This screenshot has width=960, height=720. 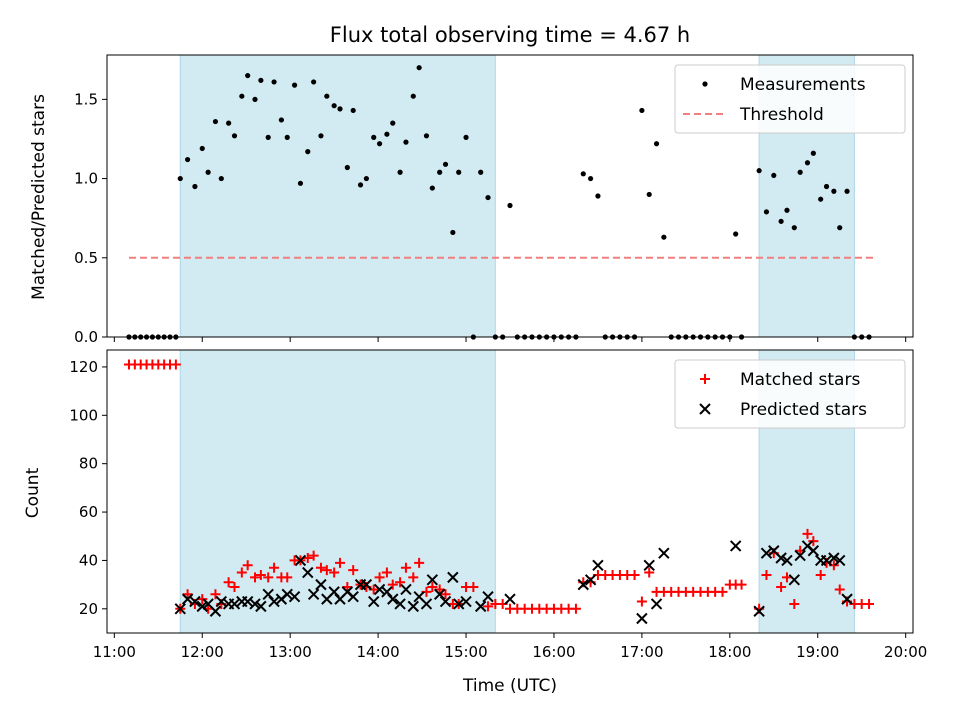 I want to click on x-tick-label: 11:00, so click(x=114, y=652).